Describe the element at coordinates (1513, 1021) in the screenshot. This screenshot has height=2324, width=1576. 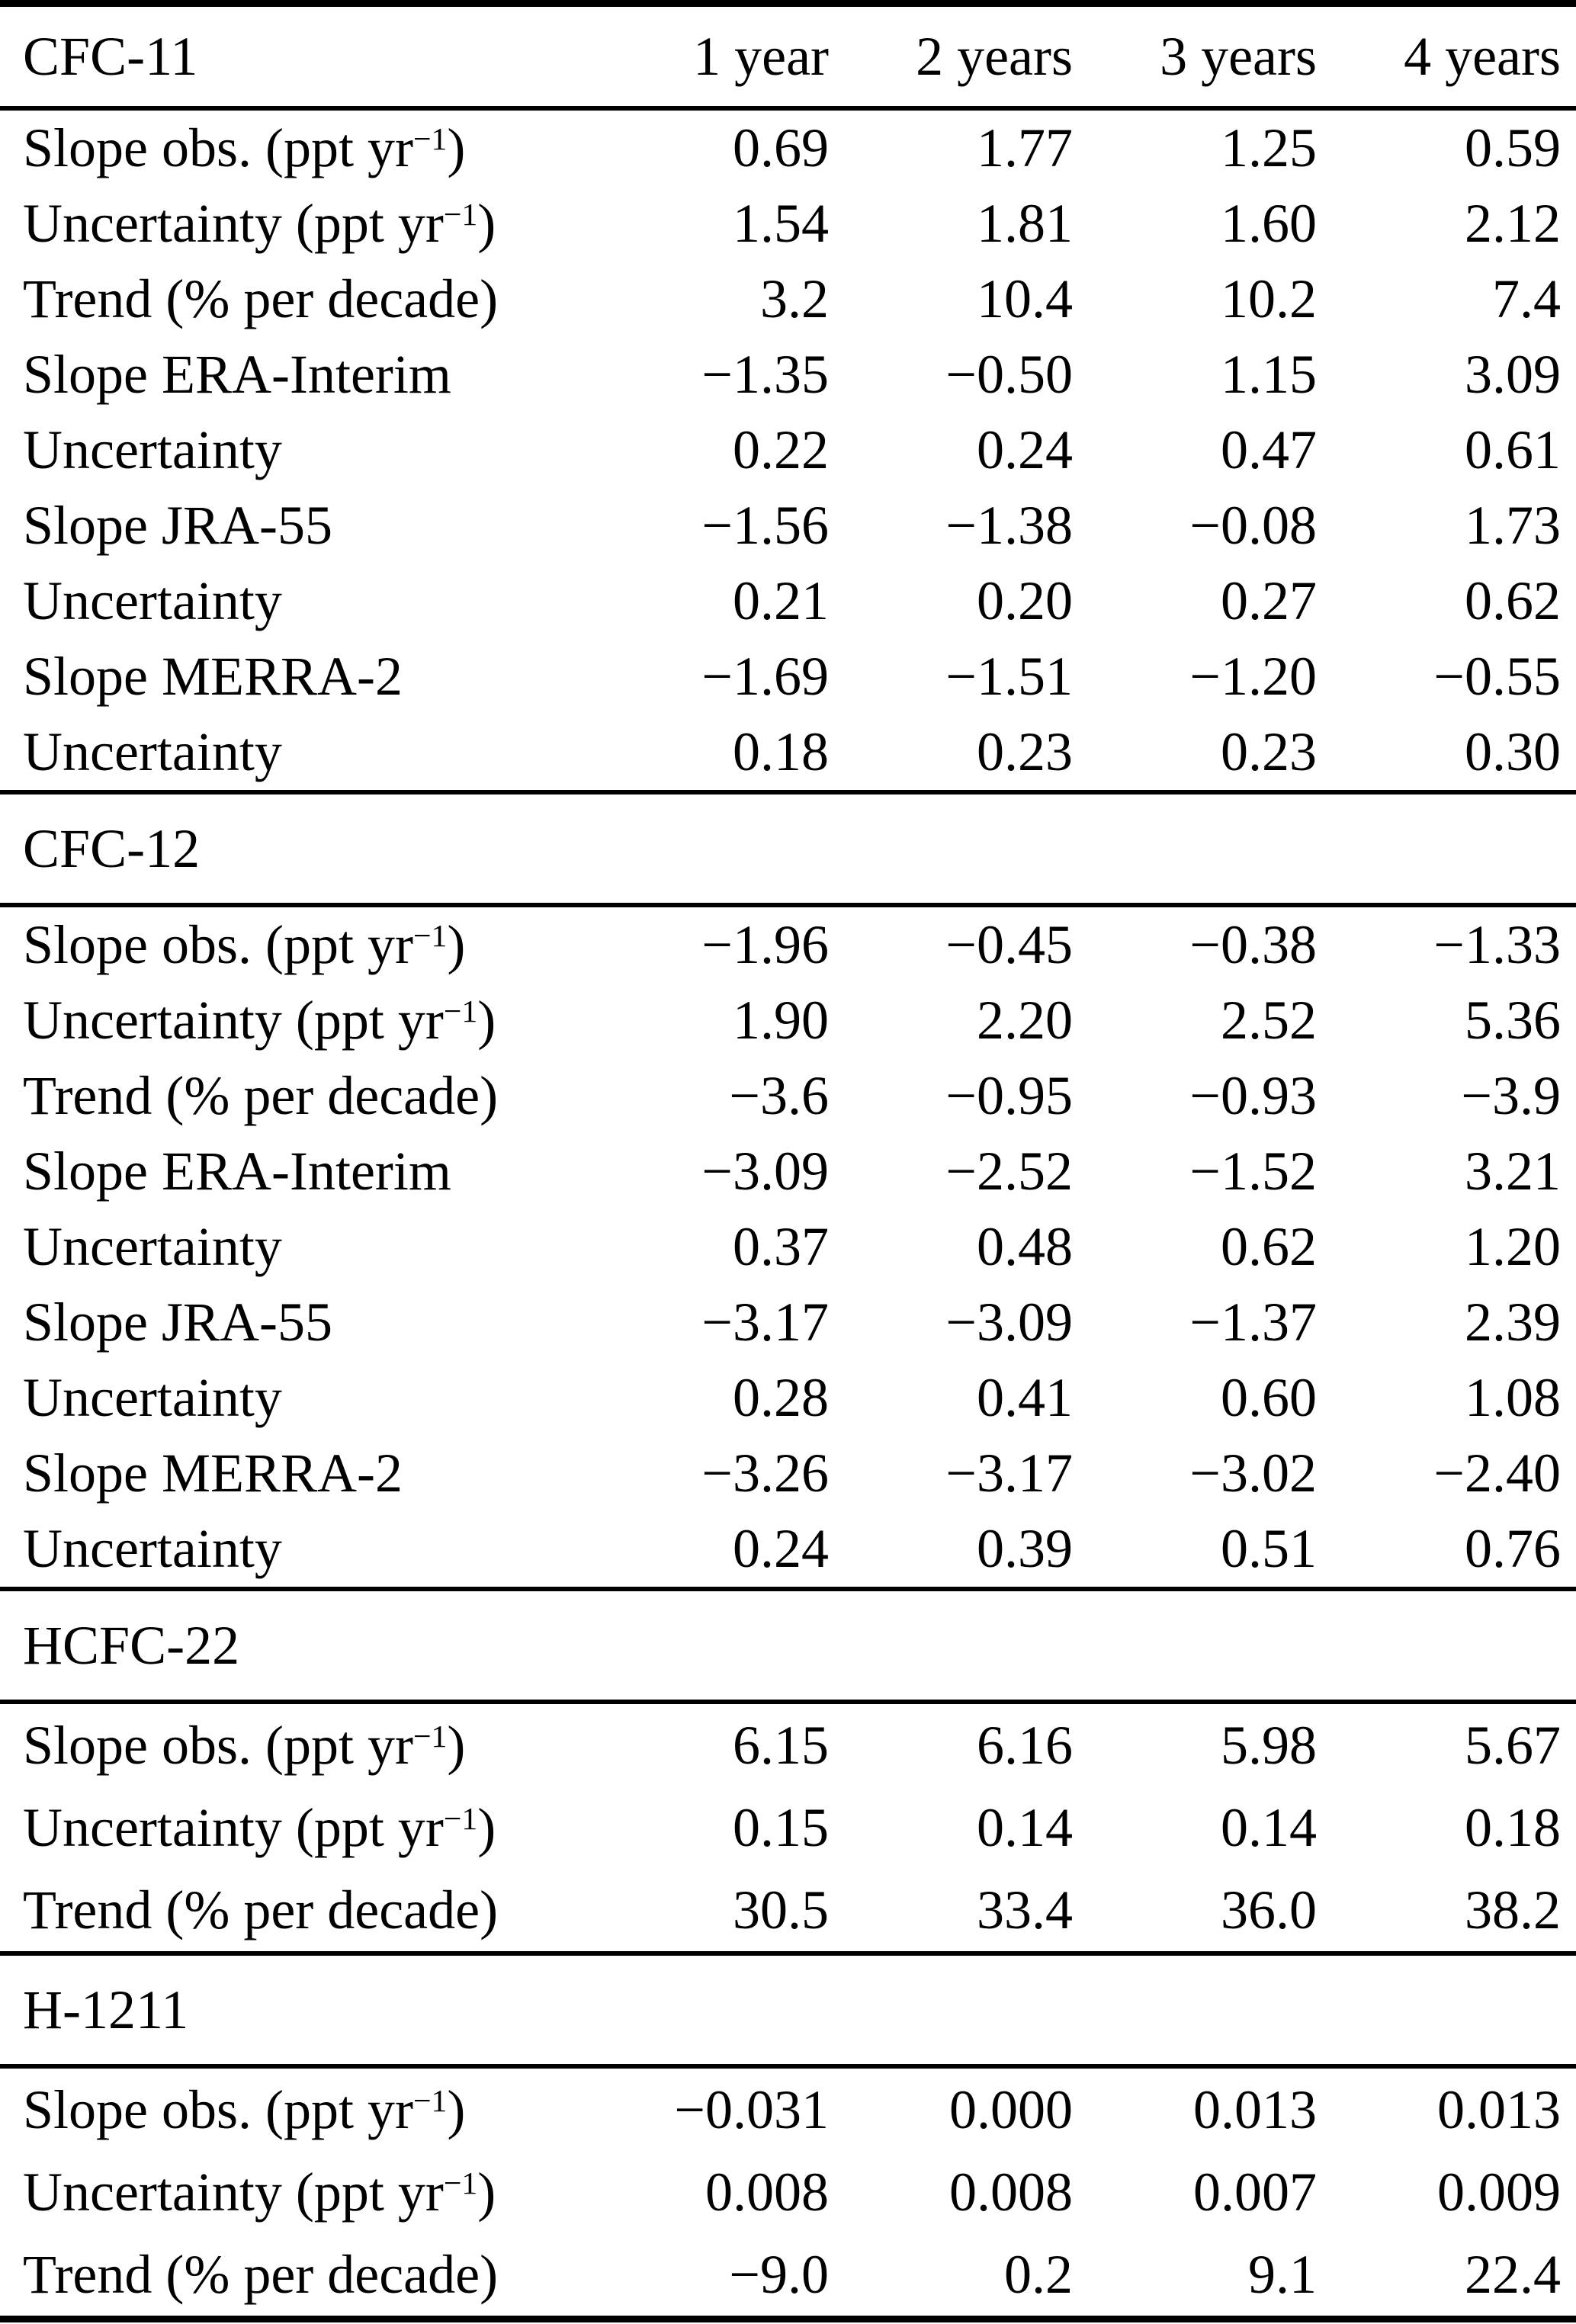
I see `value-cell: 5.36` at that location.